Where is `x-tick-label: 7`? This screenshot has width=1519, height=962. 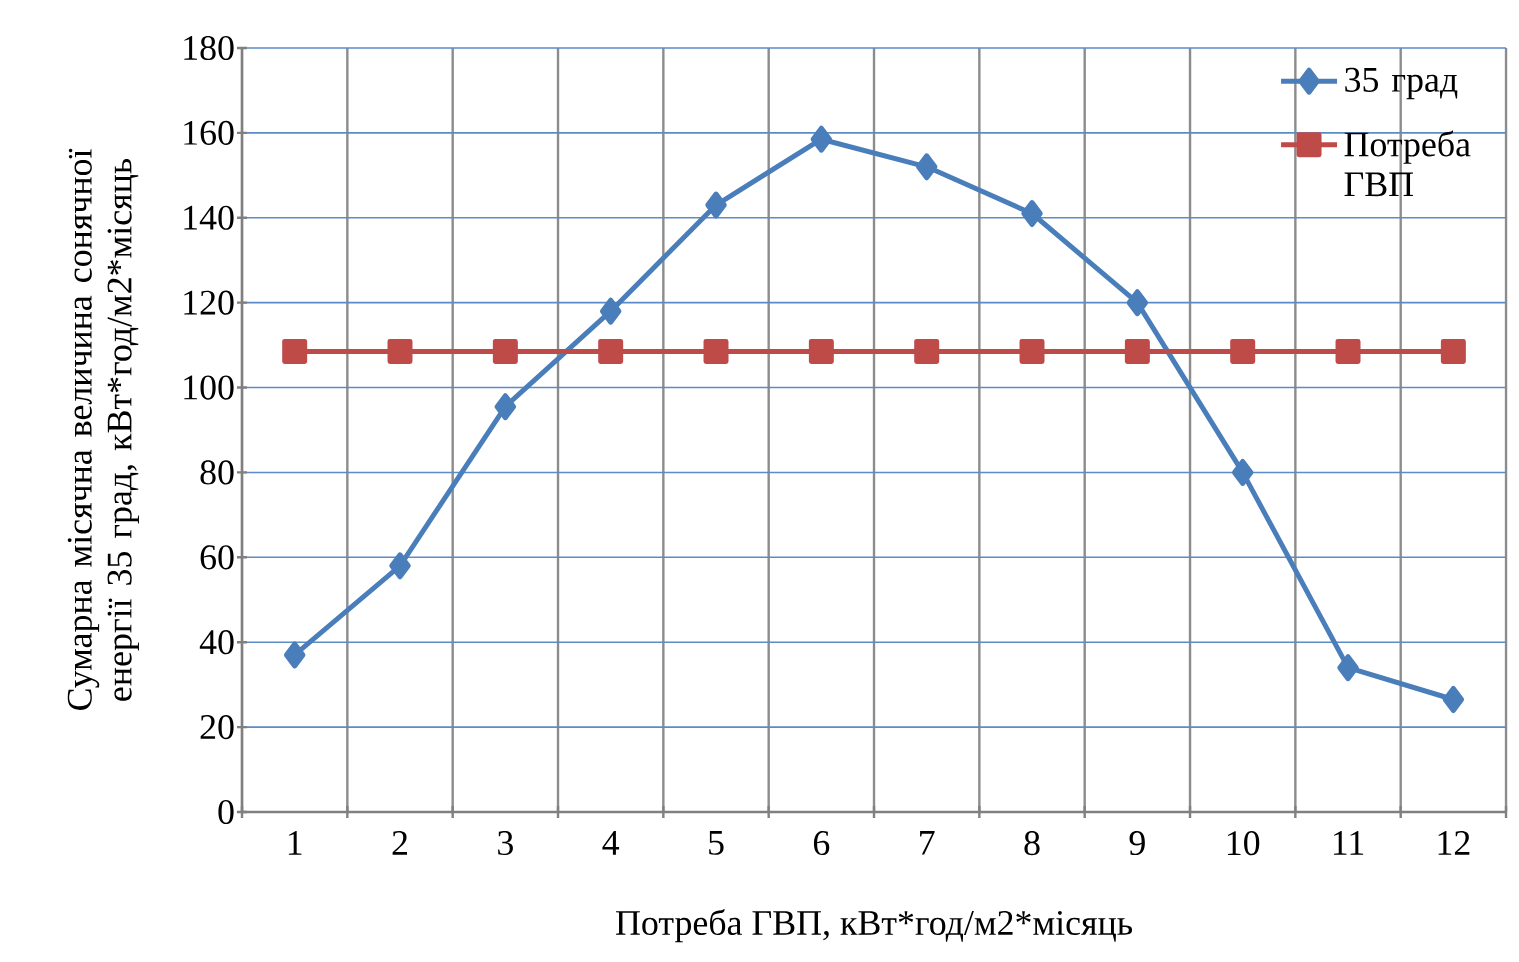 x-tick-label: 7 is located at coordinates (927, 843).